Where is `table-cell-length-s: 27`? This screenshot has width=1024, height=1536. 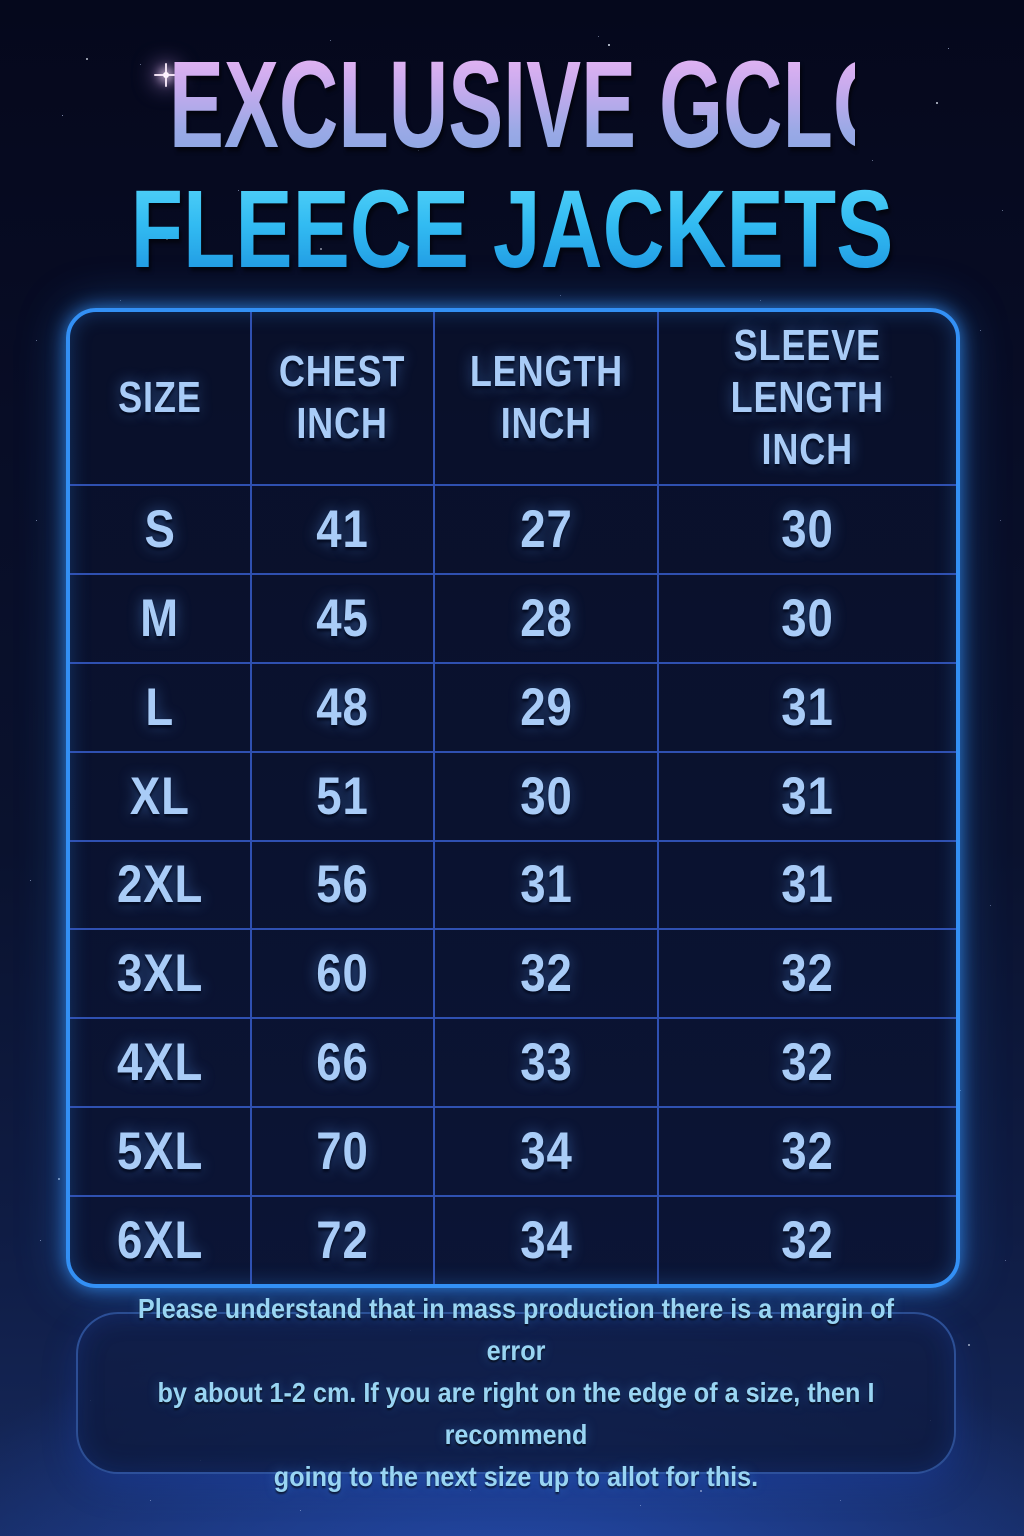
table-cell-length-s: 27 is located at coordinates (545, 528).